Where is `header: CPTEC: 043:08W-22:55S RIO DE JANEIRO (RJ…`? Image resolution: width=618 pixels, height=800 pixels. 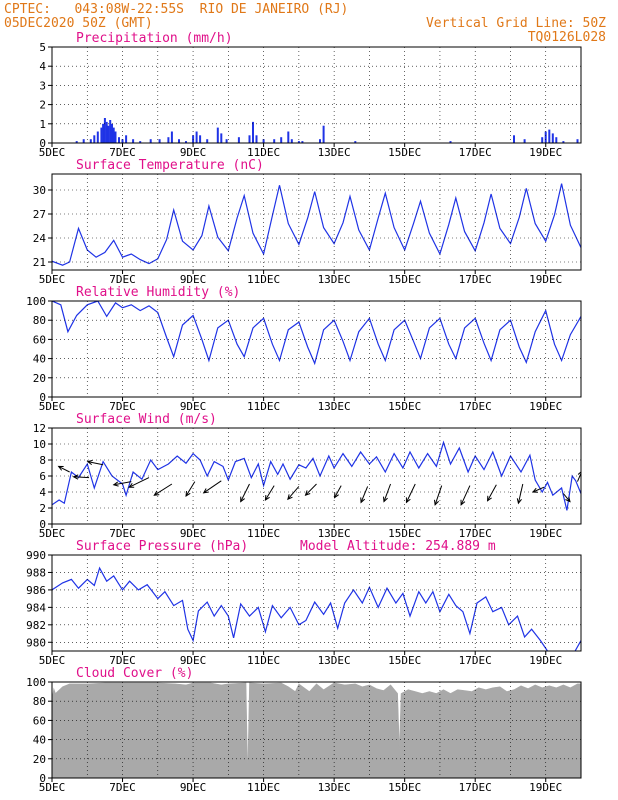
header: CPTEC: 043:08W-22:55S RIO DE JANEIRO (RJ… is located at coordinates (305, 23).